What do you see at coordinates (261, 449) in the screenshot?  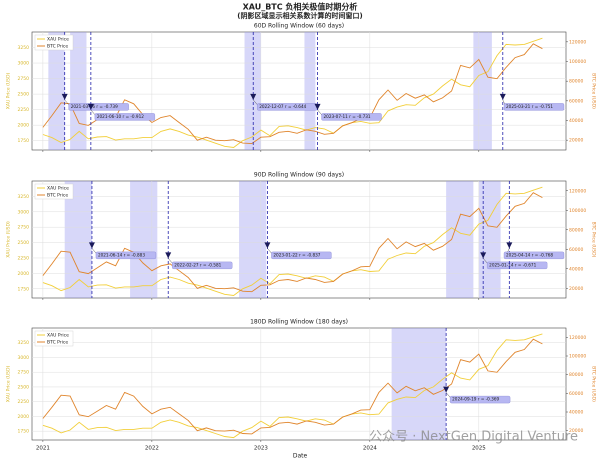 I see `x-tick-label: 2023` at bounding box center [261, 449].